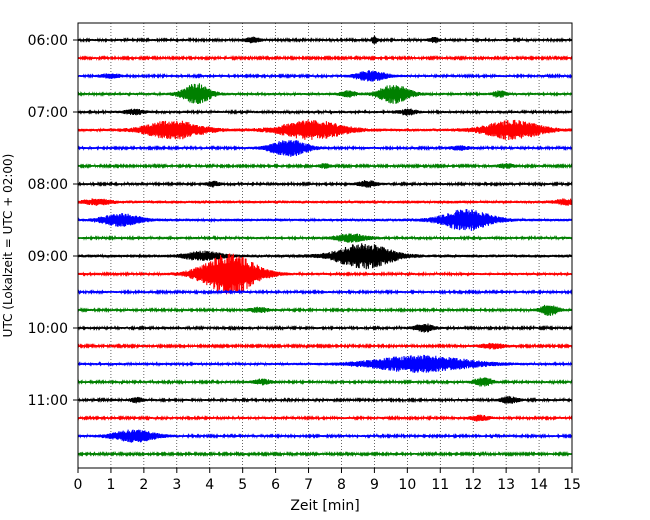  What do you see at coordinates (110, 485) in the screenshot?
I see `x-tick-label: 1` at bounding box center [110, 485].